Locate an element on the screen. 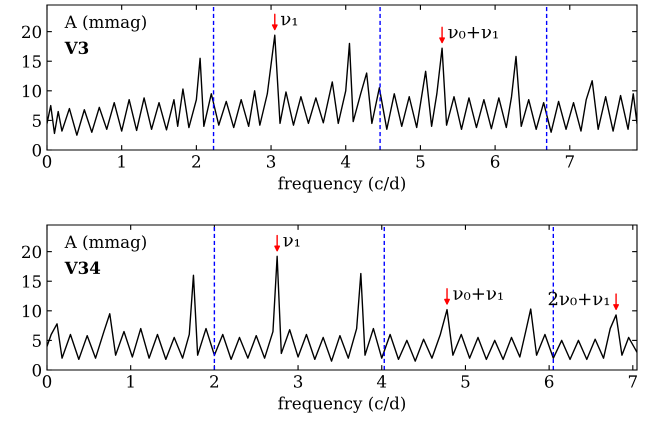 This screenshot has height=434, width=645. text: V34 is located at coordinates (82, 268).